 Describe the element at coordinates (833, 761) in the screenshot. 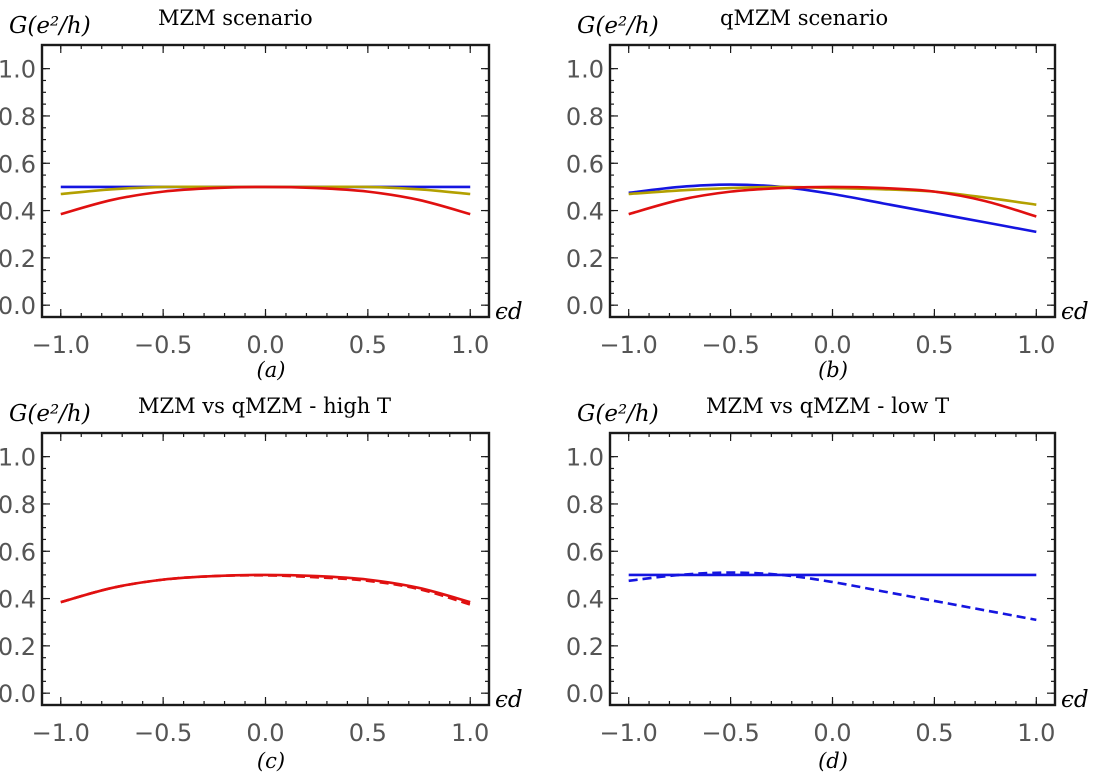

I see `panel-caption: (d)` at that location.